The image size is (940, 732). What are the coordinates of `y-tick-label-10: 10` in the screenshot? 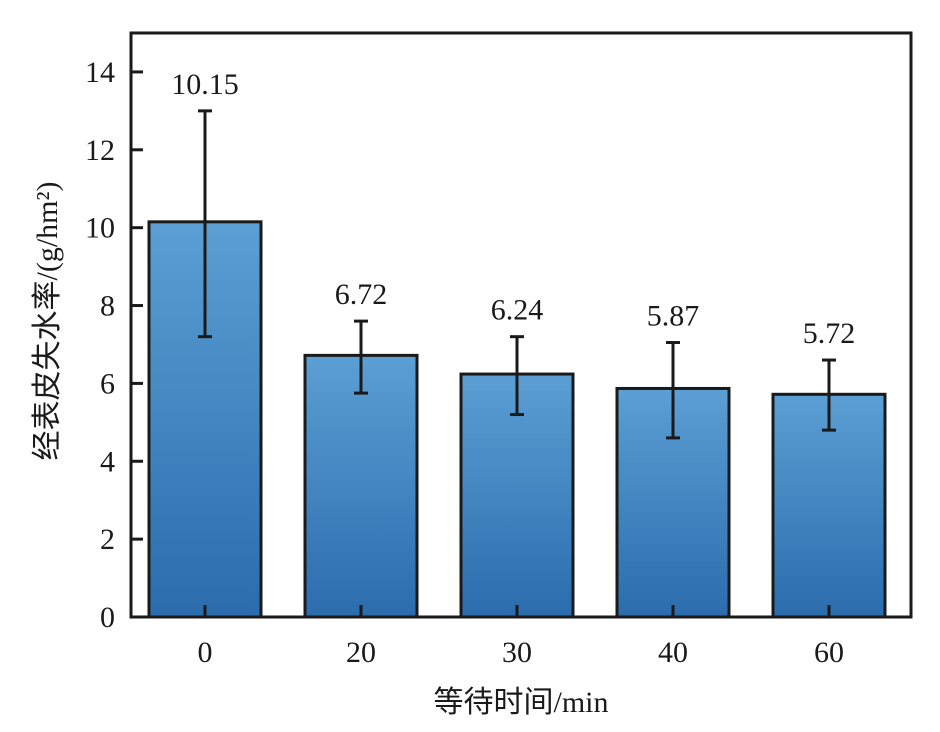 It's located at (100, 228).